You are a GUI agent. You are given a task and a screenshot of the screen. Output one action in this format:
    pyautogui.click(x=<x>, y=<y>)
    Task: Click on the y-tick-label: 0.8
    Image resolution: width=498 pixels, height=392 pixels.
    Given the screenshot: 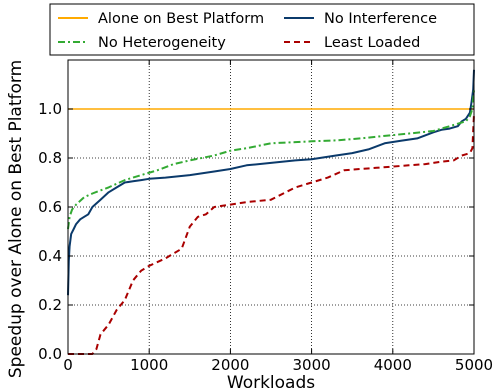 What is the action you would take?
    pyautogui.click(x=50, y=158)
    